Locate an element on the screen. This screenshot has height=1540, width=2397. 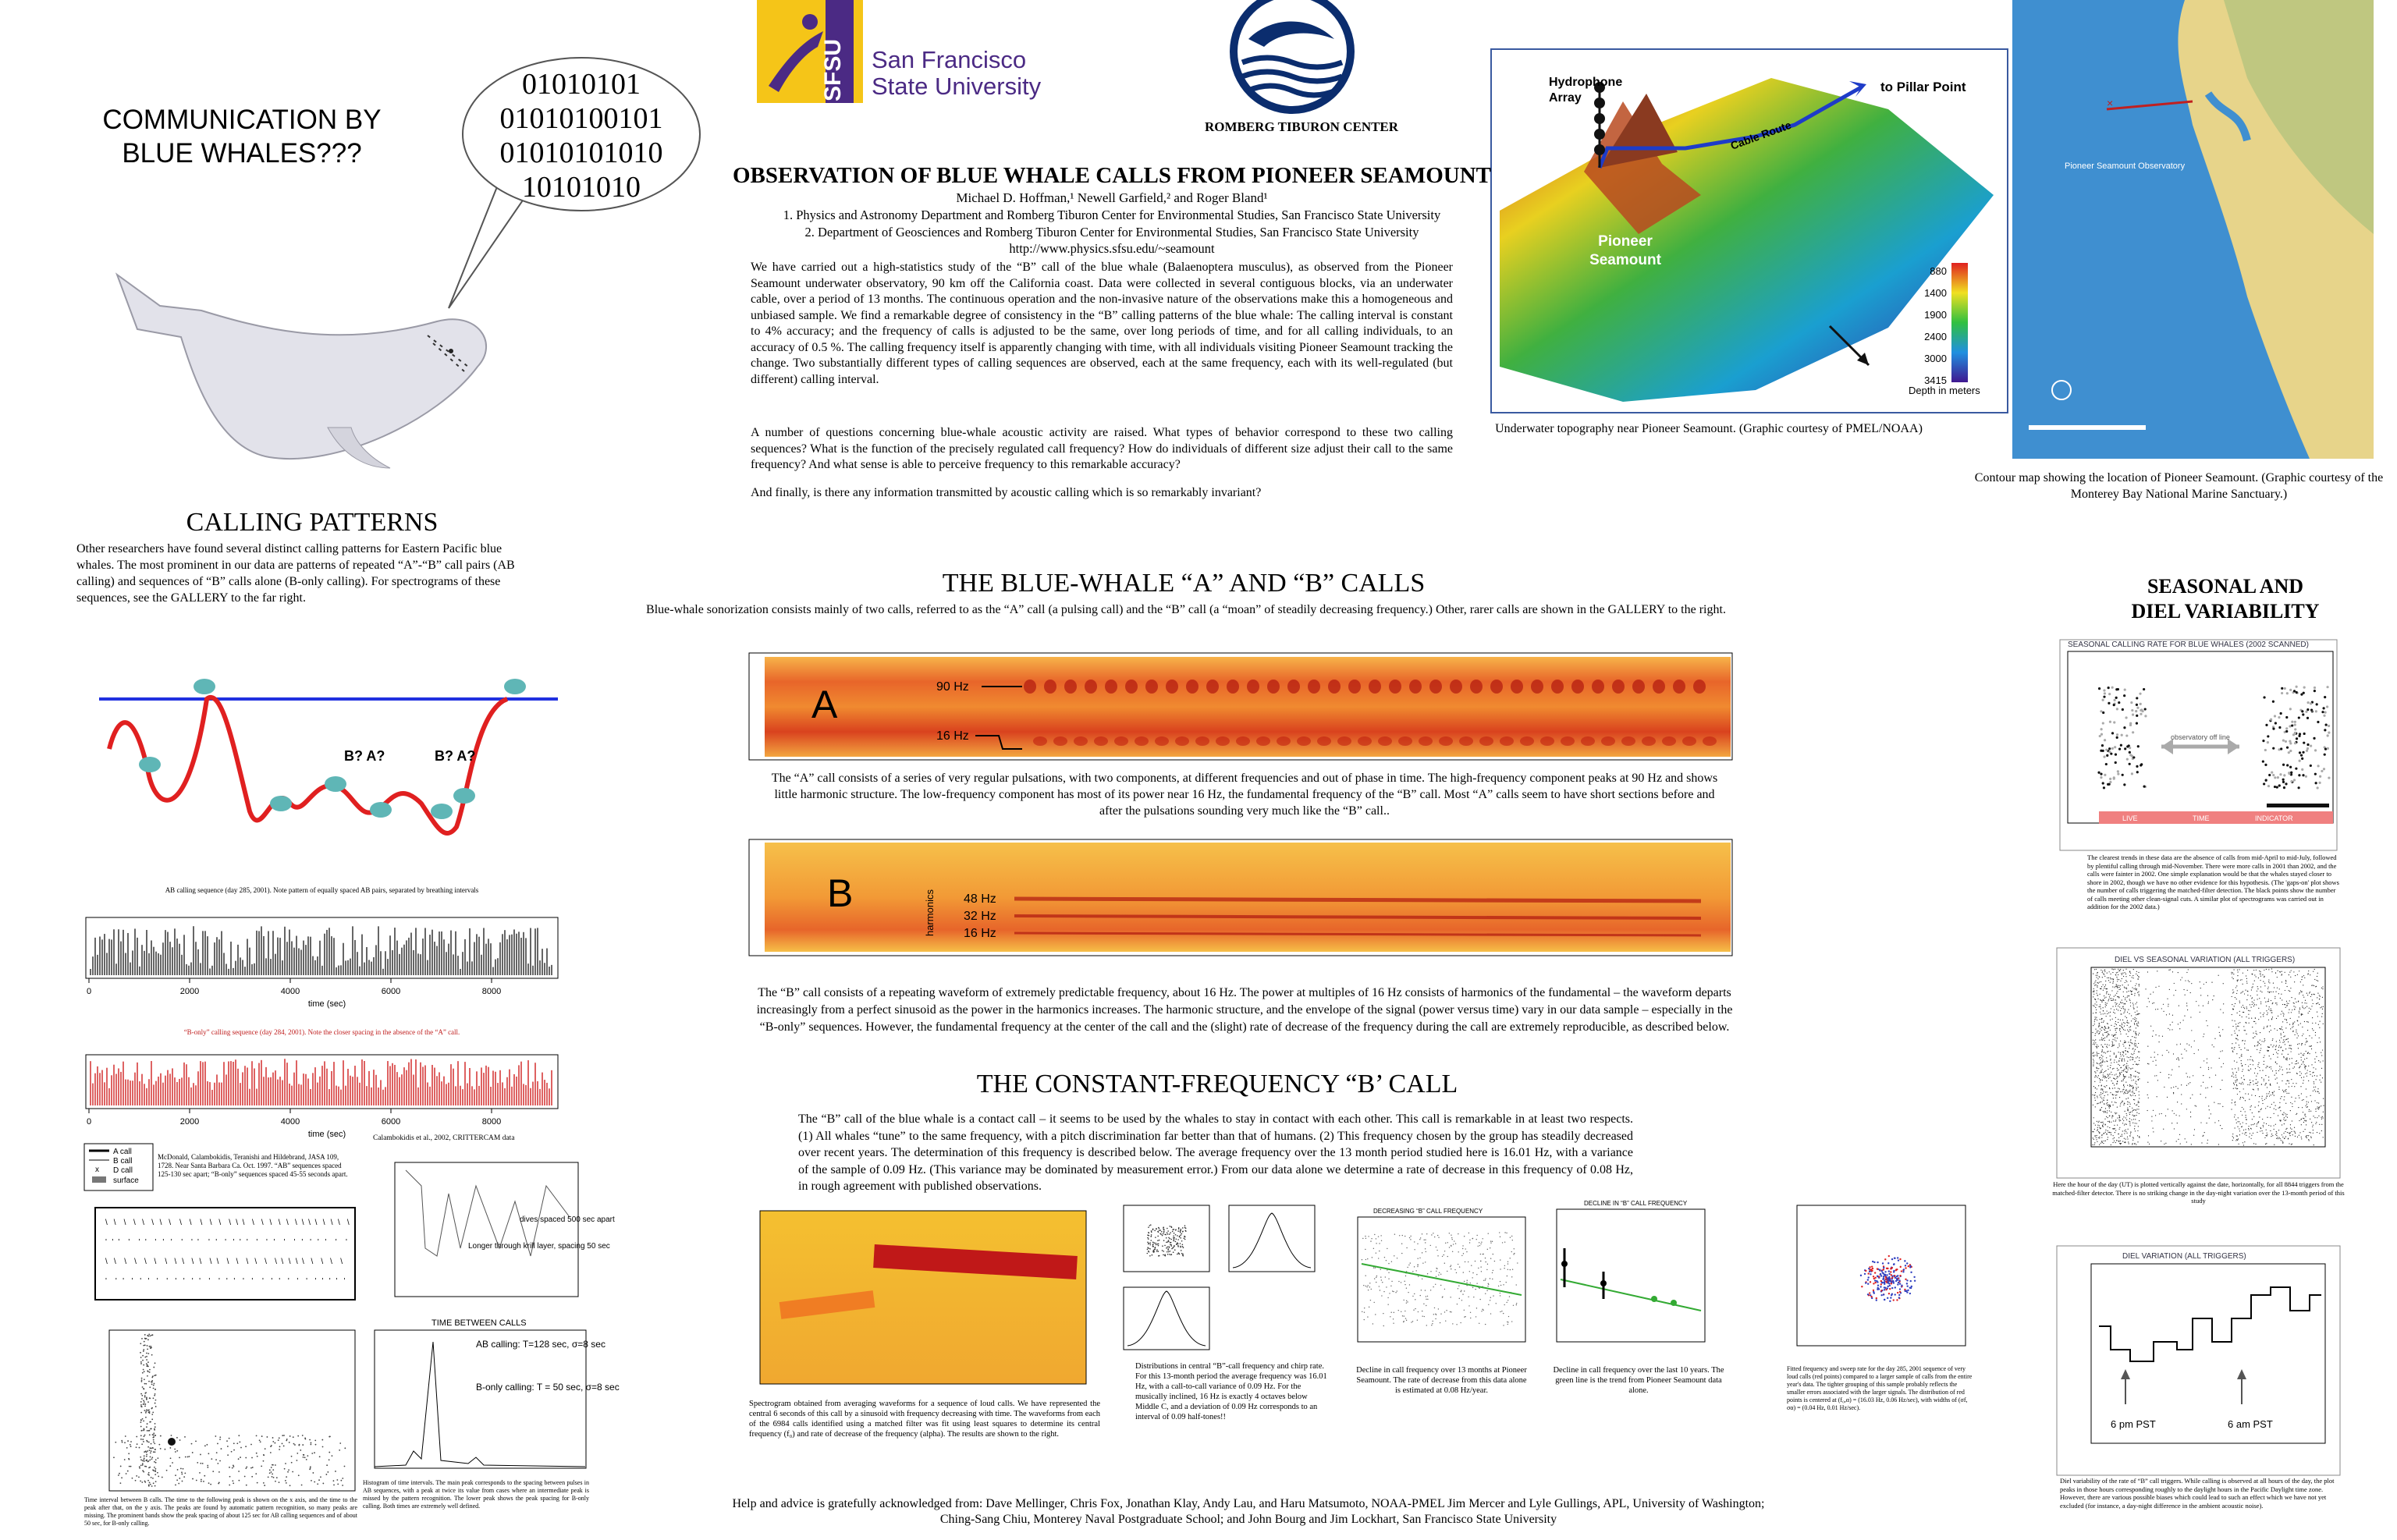
spectrogram-a: A 90 Hz 16 Hz is located at coordinates (1240, 706).